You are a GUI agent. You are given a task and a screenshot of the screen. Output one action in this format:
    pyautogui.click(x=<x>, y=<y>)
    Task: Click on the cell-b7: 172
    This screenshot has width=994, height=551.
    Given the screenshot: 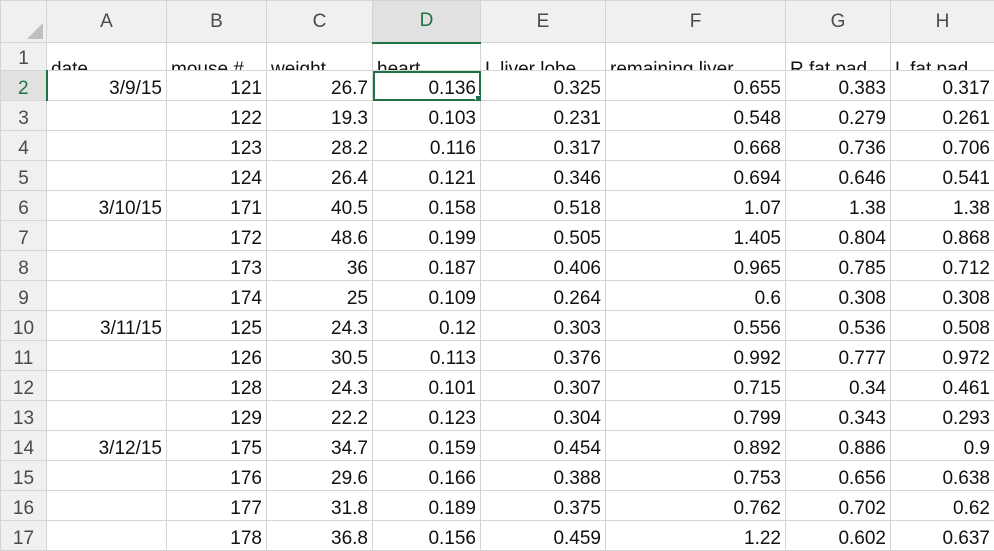 What is the action you would take?
    pyautogui.click(x=216, y=235)
    